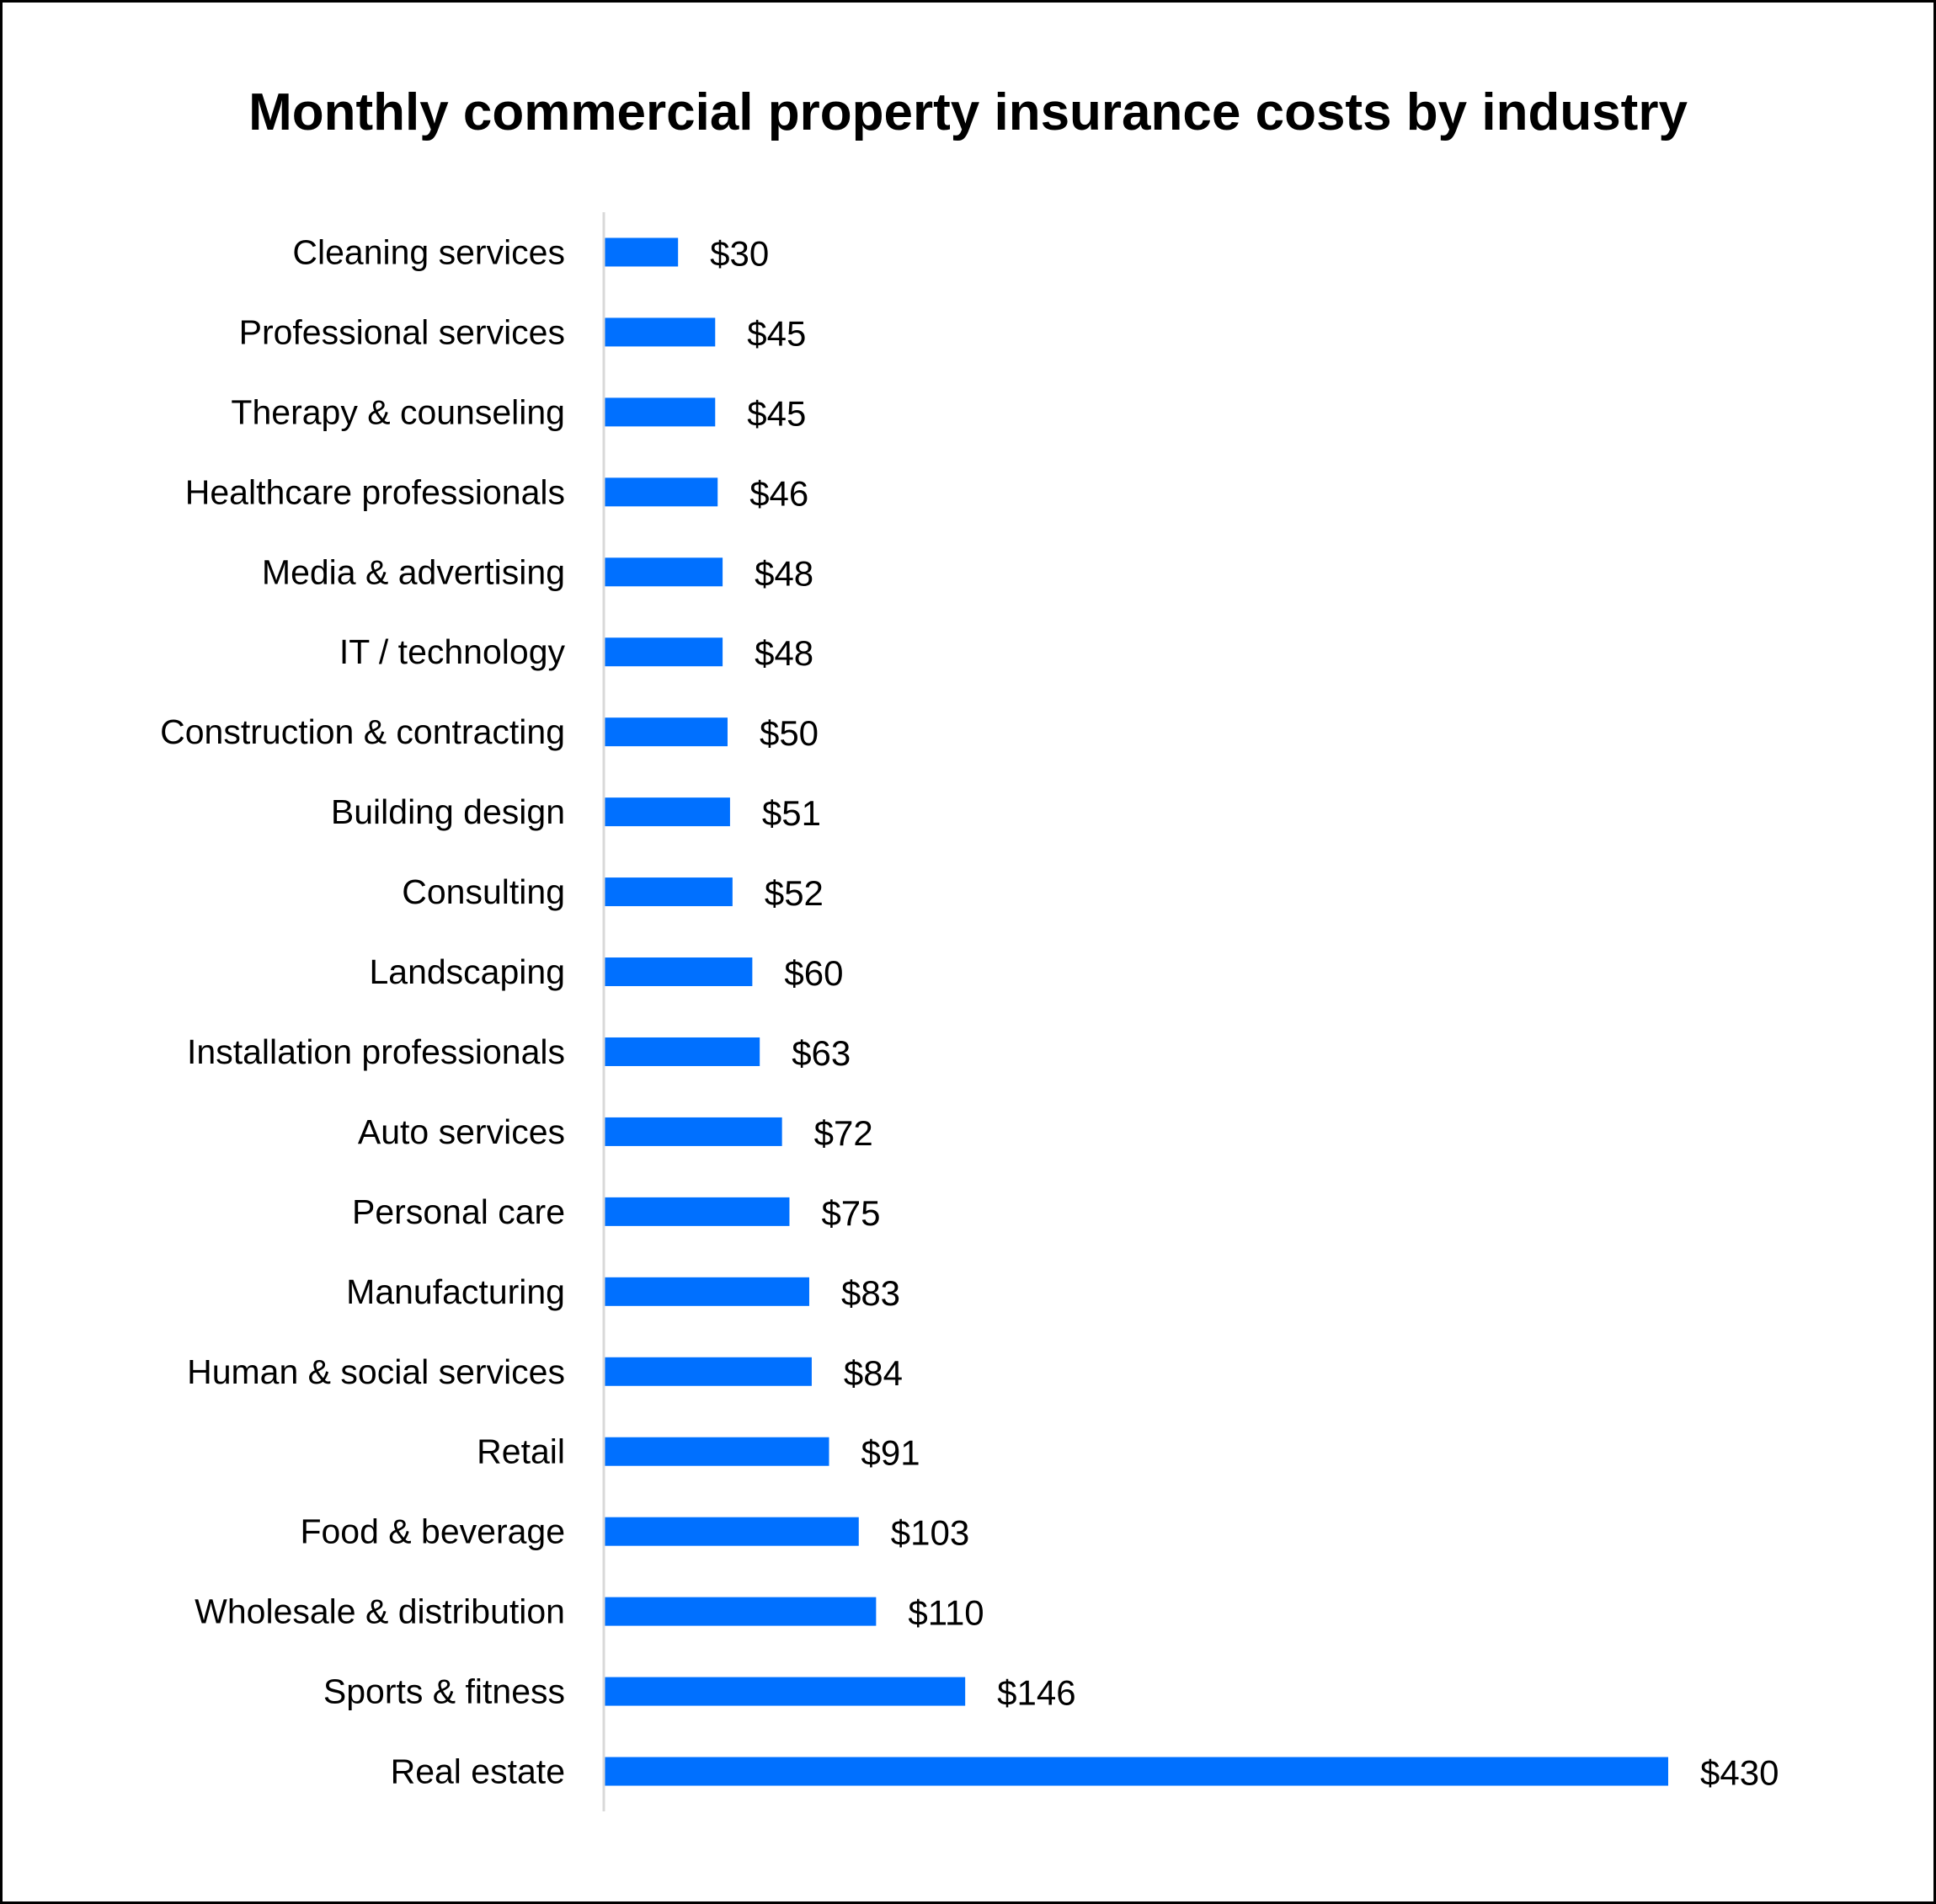 Image resolution: width=1936 pixels, height=1904 pixels. Describe the element at coordinates (870, 1293) in the screenshot. I see `data-label: $83` at that location.